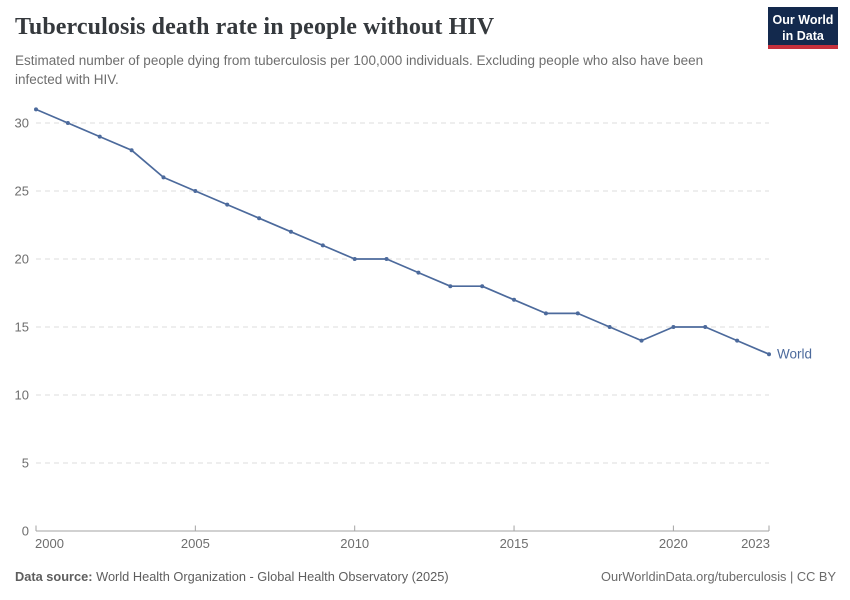  Describe the element at coordinates (322, 245) in the screenshot. I see `data-point-2009` at that location.